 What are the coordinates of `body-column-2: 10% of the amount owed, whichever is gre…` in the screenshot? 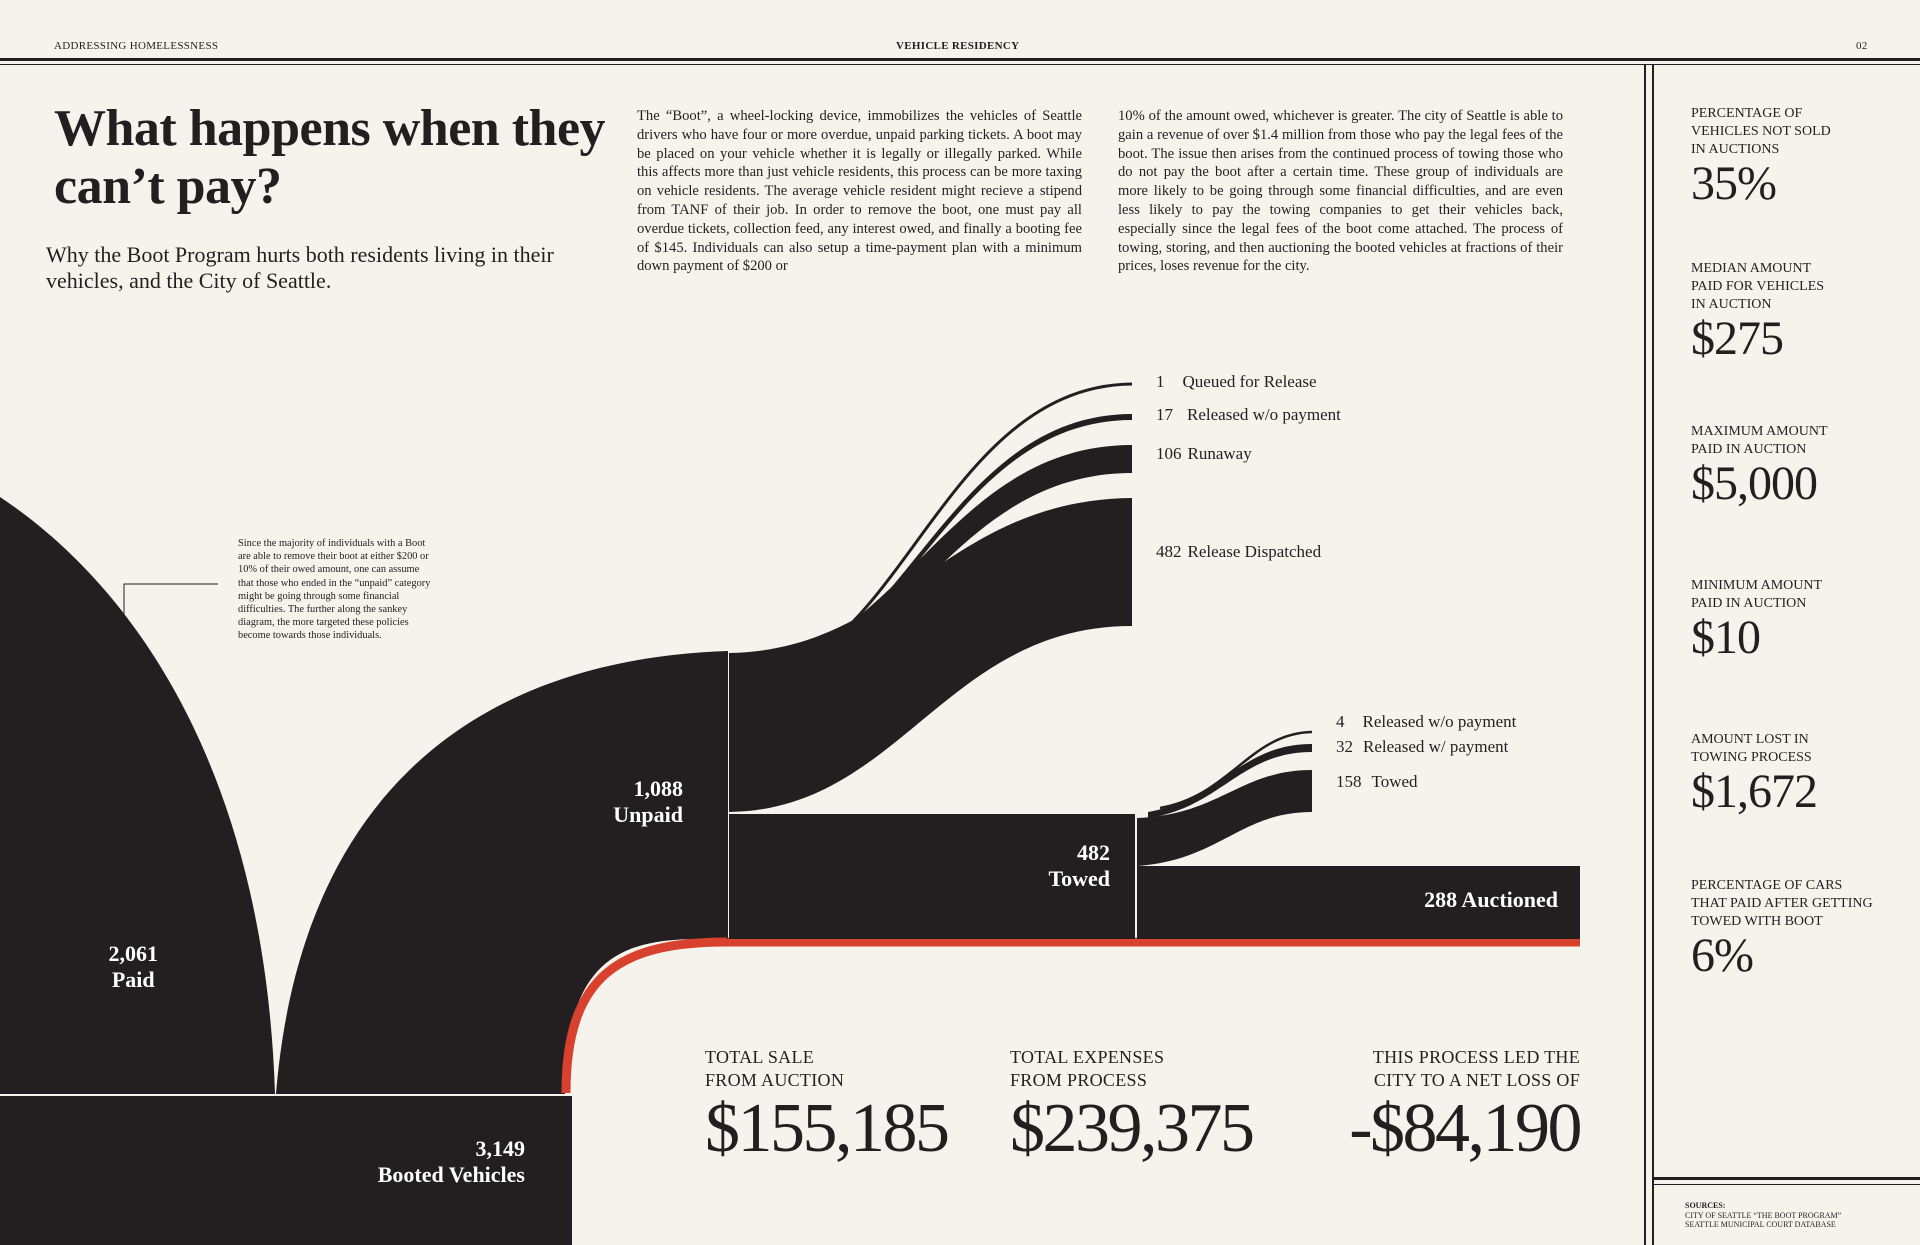 It's located at (1340, 191).